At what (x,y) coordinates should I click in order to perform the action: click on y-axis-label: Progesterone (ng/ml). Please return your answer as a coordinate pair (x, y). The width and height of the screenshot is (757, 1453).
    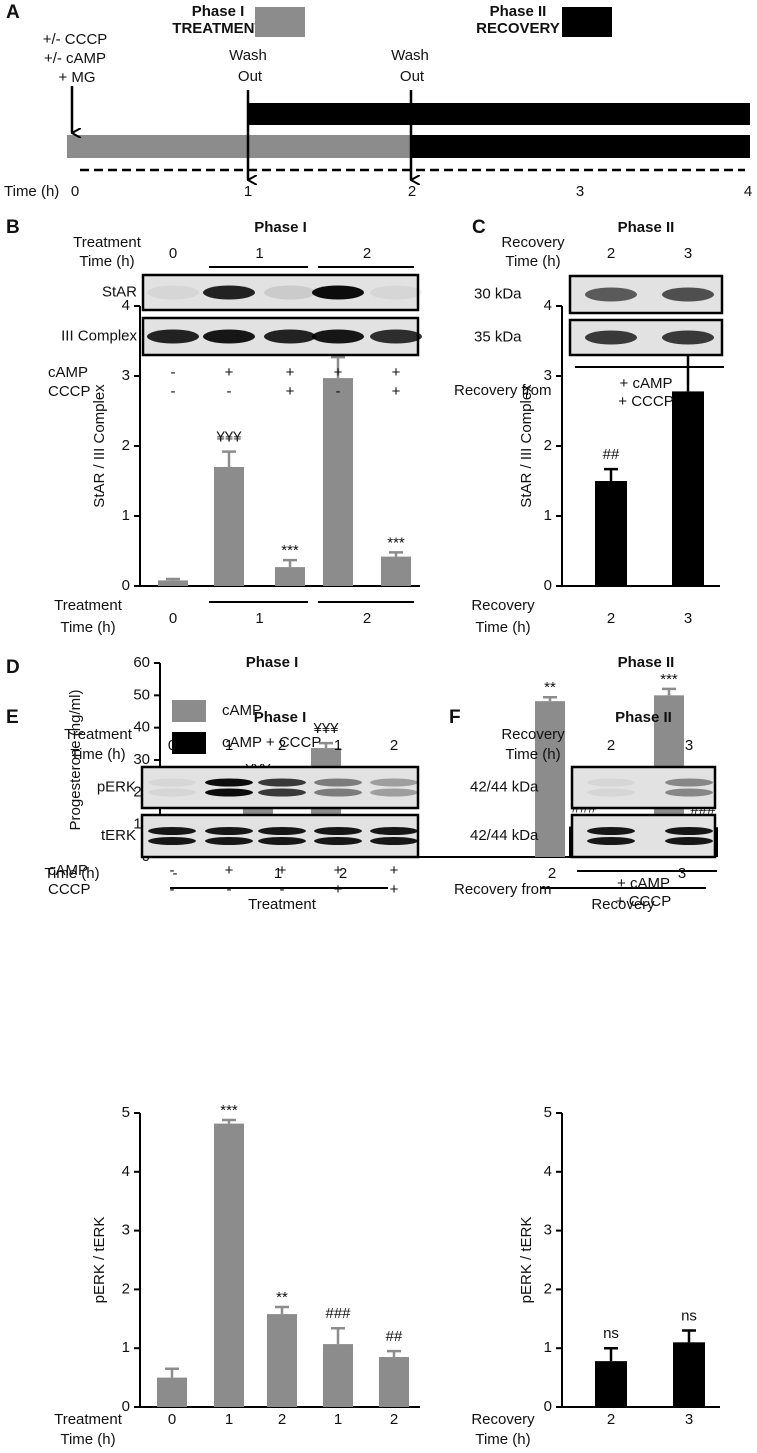
    Looking at the image, I should click on (75, 760).